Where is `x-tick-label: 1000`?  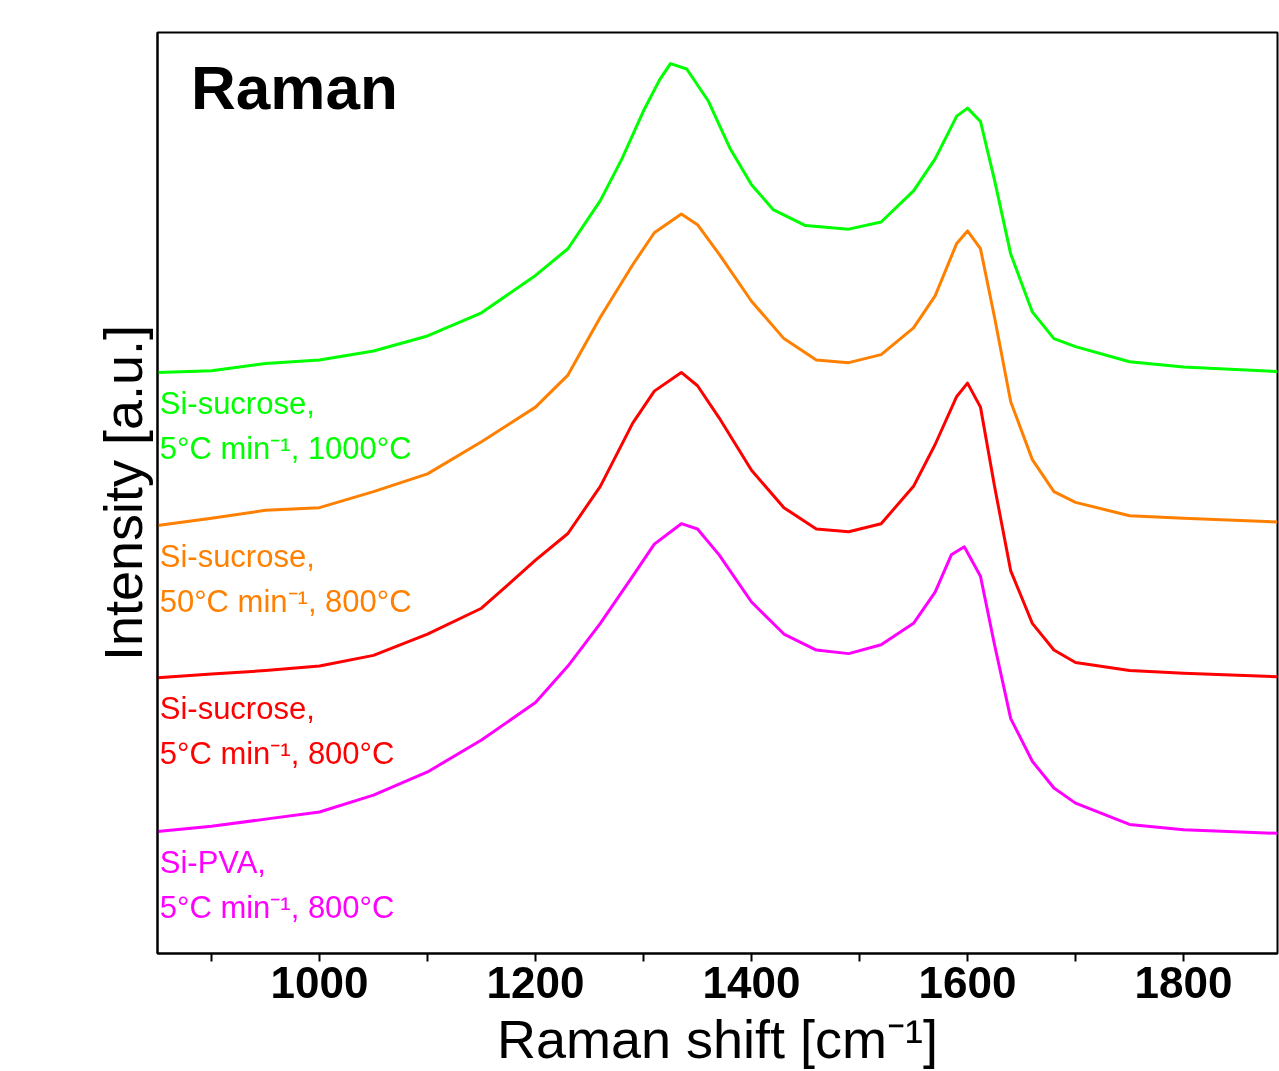
x-tick-label: 1000 is located at coordinates (319, 982).